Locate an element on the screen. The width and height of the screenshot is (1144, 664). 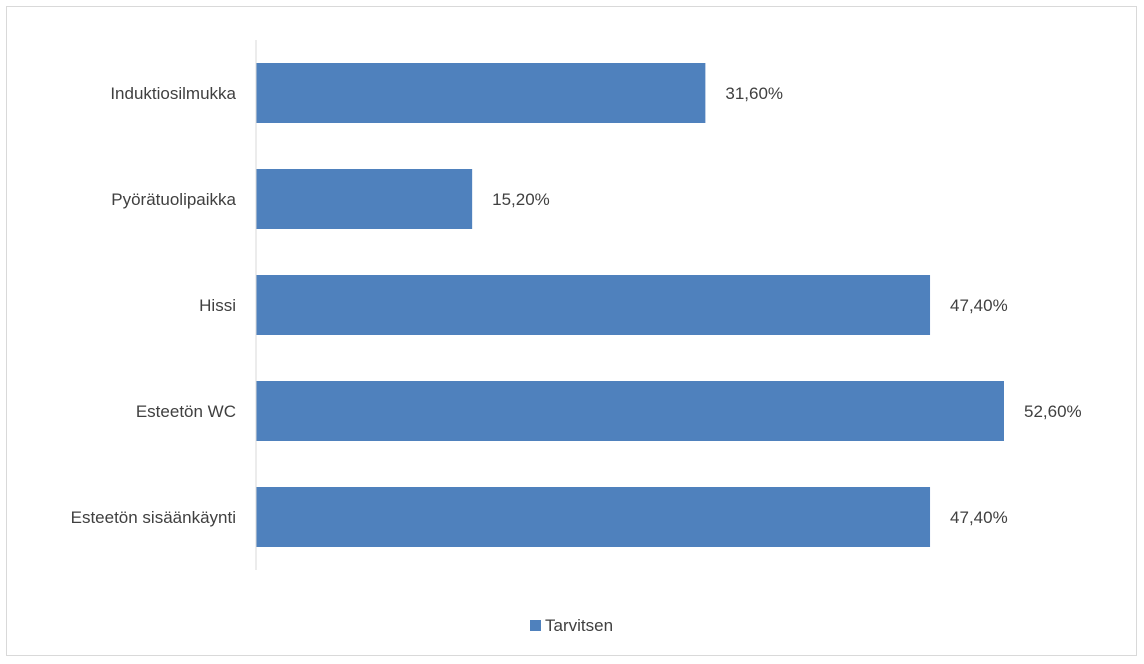
value-label-1: 15,20% is located at coordinates (521, 199).